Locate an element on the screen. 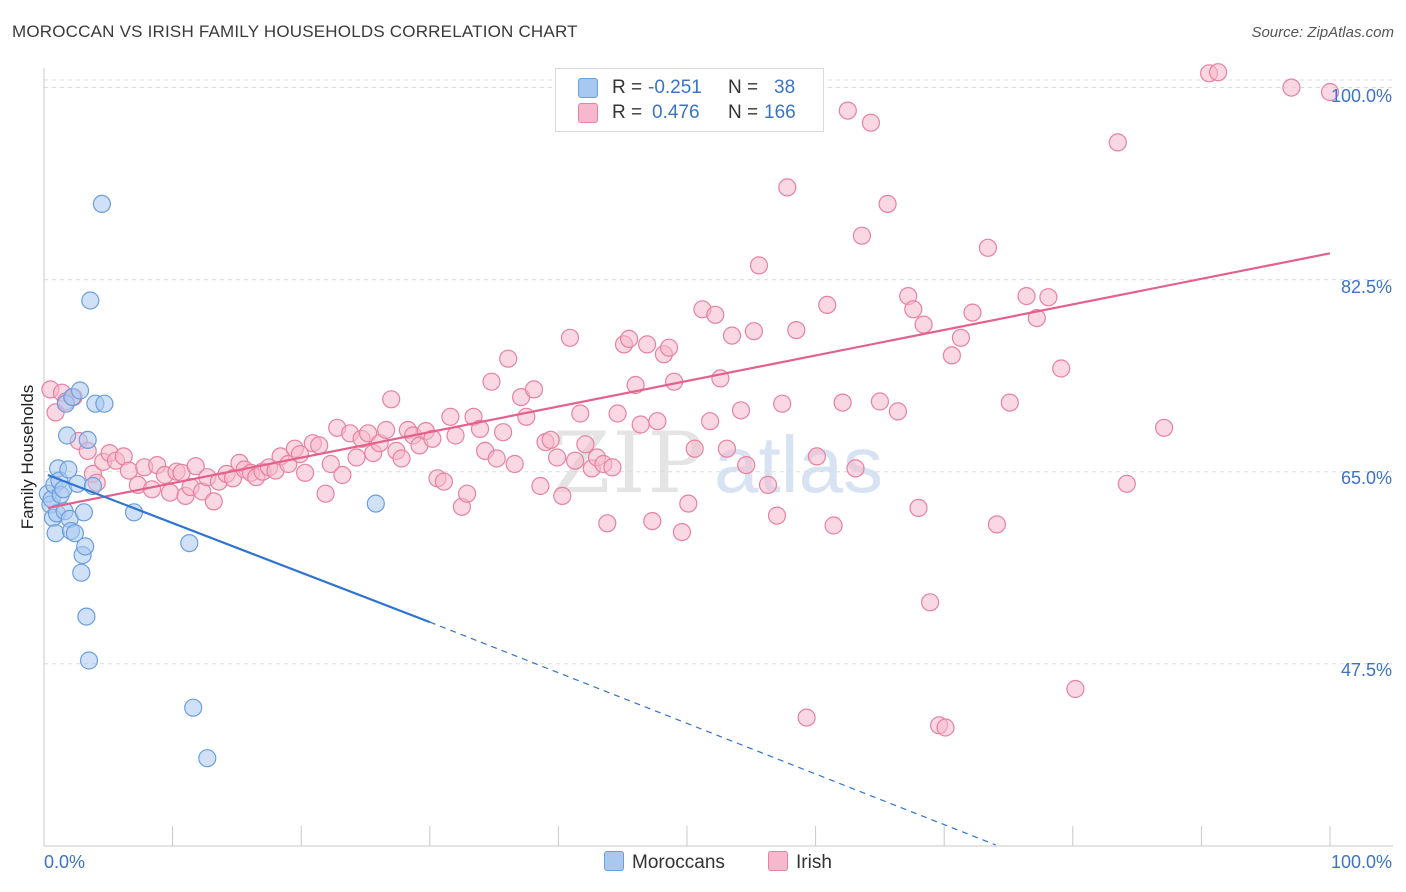  r-value: 0.476 is located at coordinates (676, 112).